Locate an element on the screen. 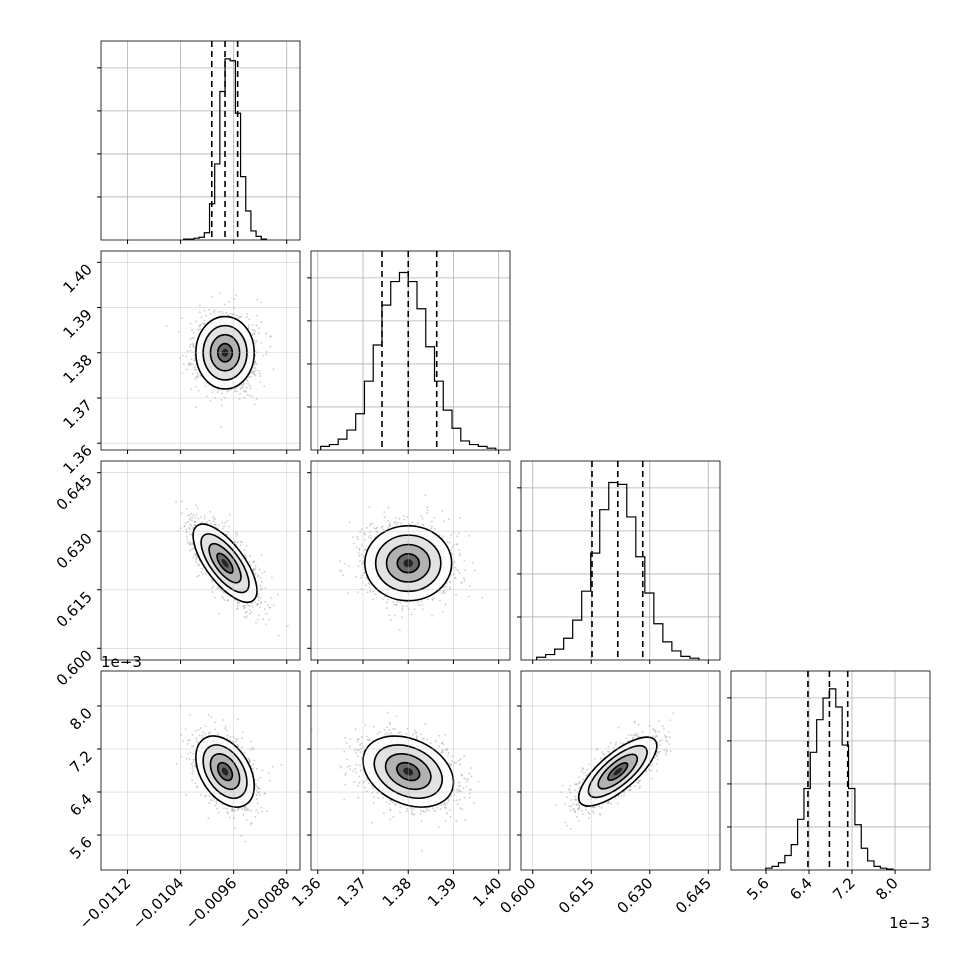 The height and width of the screenshot is (970, 970). scatter-panel-p1-p2 is located at coordinates (410, 560).